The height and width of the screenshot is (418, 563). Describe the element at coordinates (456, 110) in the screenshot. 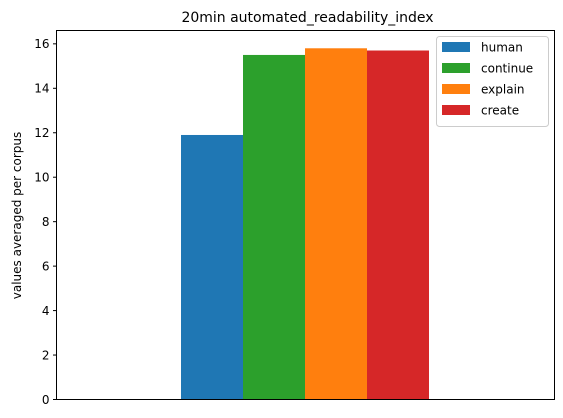

I see `legend-swatch-create` at that location.